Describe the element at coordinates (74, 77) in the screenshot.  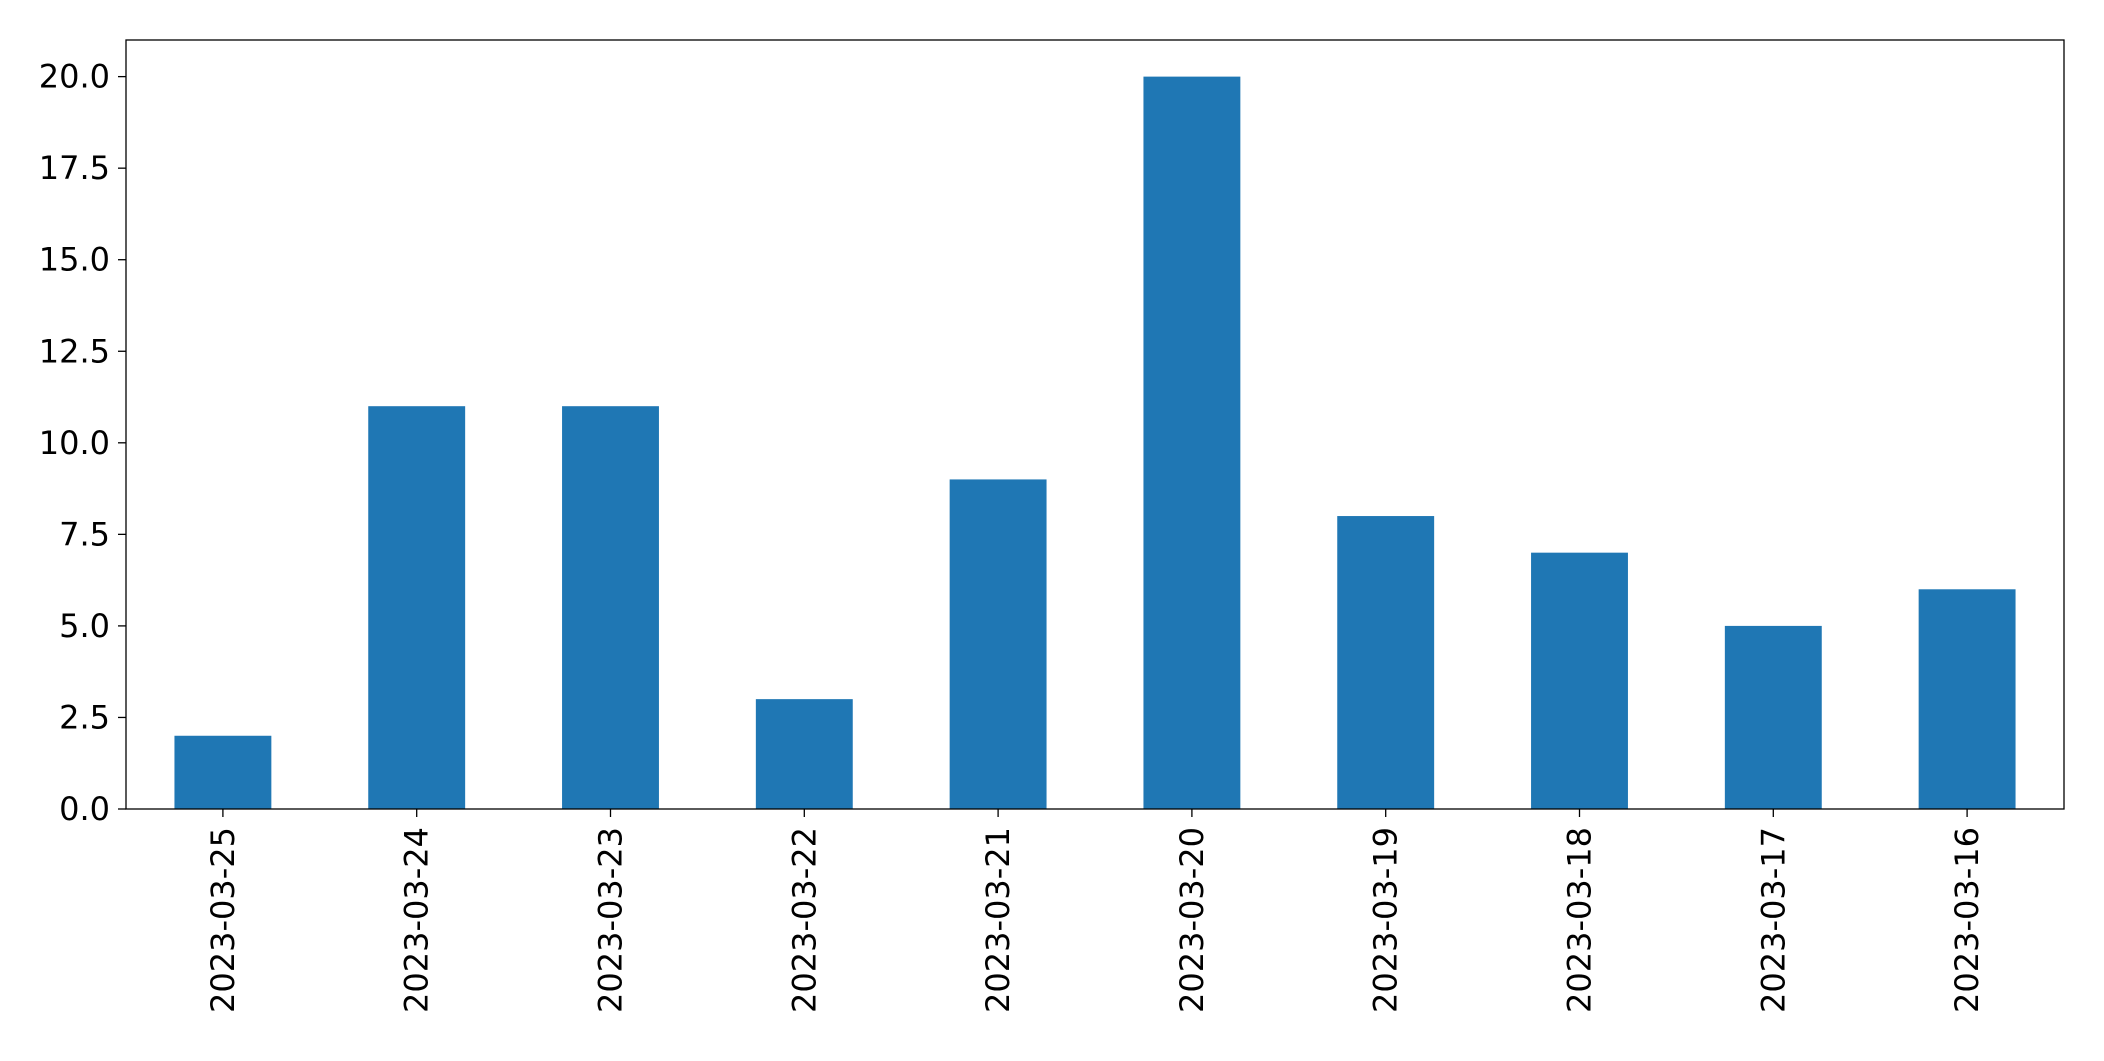
I see `y-tick-label: 20.0` at that location.